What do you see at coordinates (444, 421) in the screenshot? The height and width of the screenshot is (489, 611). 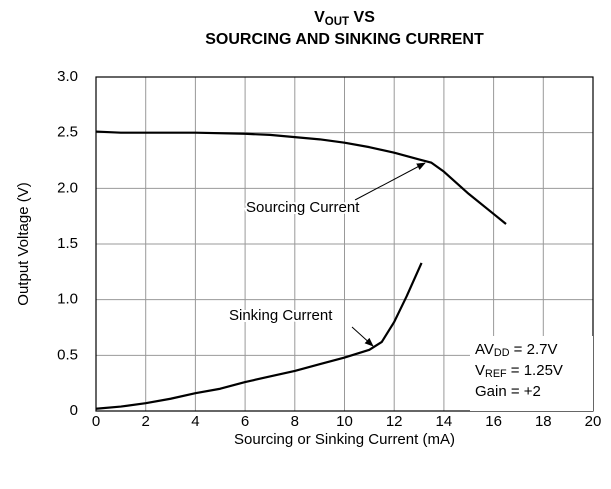 I see `x-tick-label: 14` at bounding box center [444, 421].